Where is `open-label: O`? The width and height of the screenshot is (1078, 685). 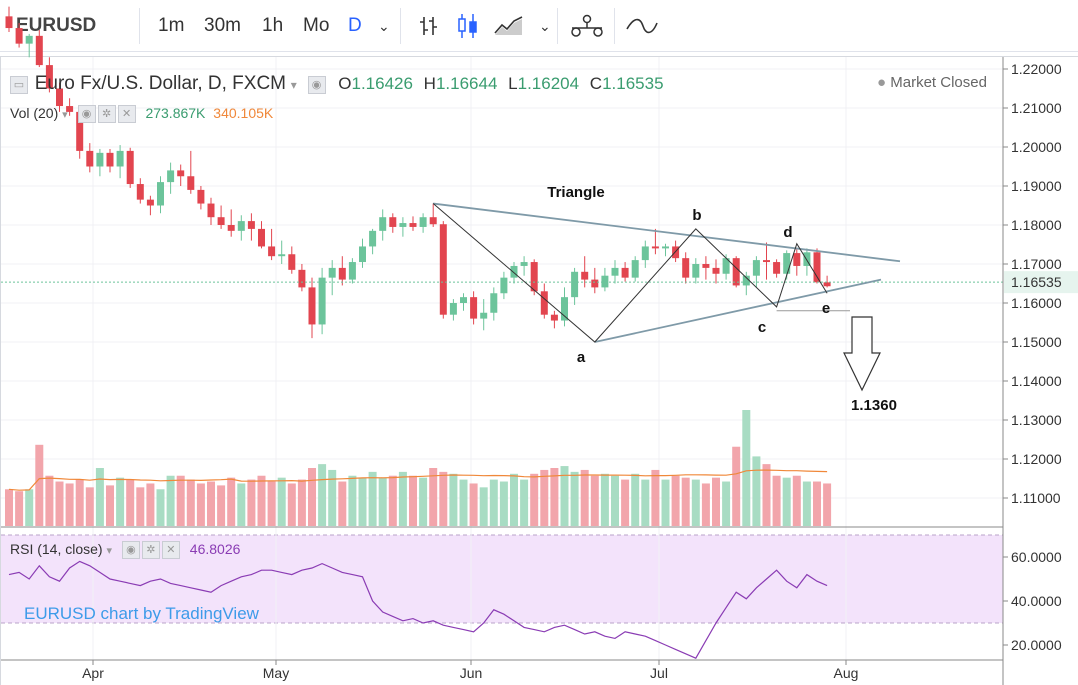 open-label: O is located at coordinates (345, 83).